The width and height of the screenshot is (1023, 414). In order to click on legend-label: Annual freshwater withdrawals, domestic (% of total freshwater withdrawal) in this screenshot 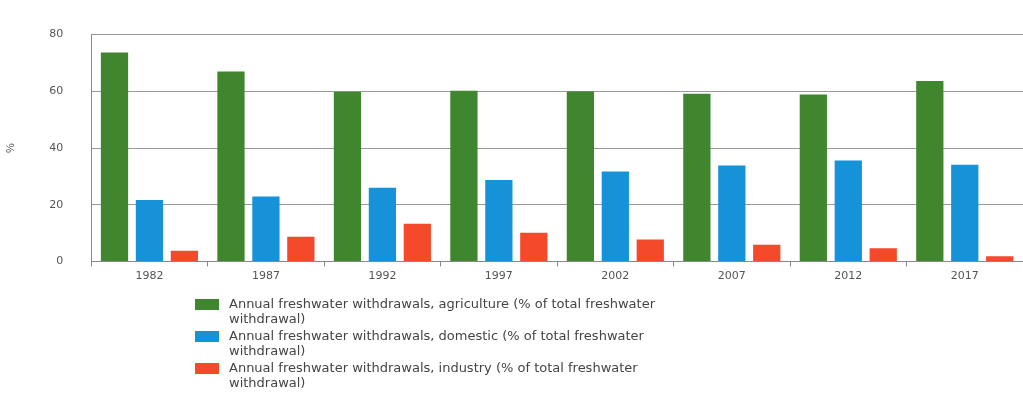, I will do `click(437, 343)`.